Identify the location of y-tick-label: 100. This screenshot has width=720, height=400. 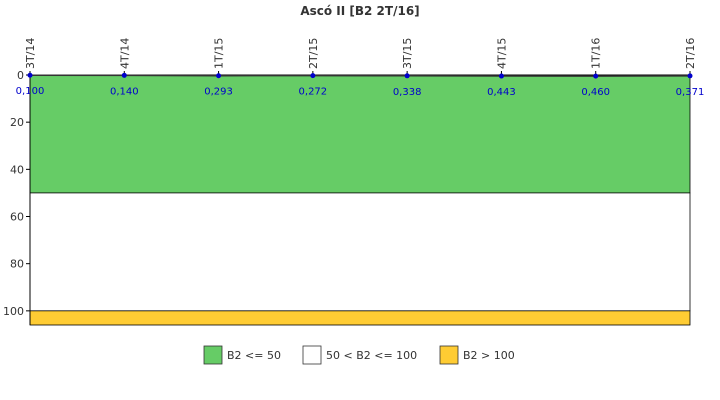
(13, 311).